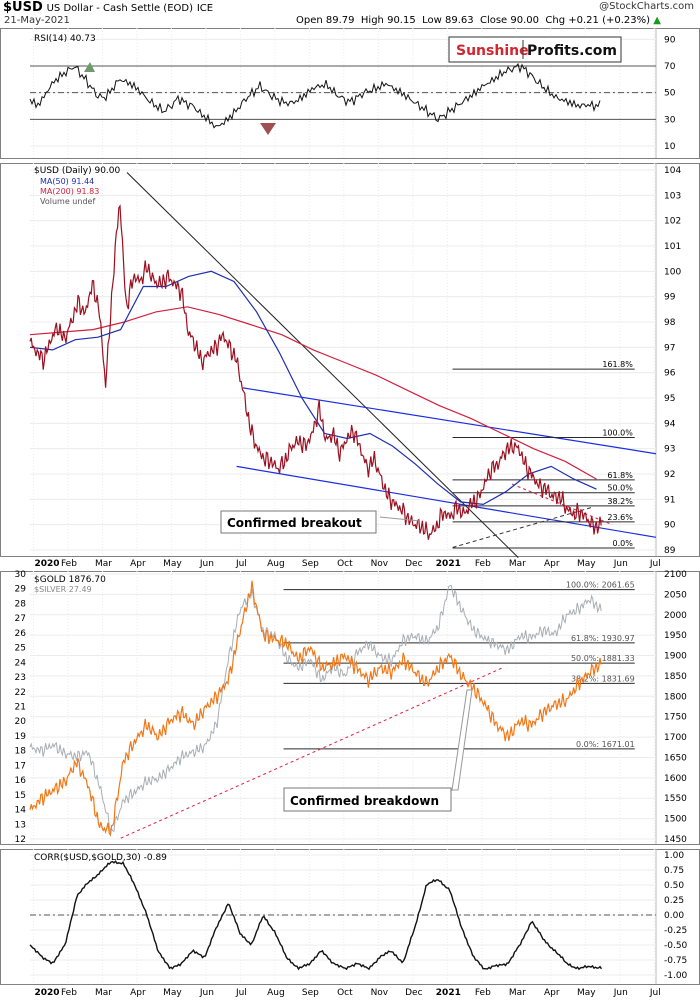 Image resolution: width=700 pixels, height=1000 pixels. I want to click on x-tick-label: Oct, so click(345, 564).